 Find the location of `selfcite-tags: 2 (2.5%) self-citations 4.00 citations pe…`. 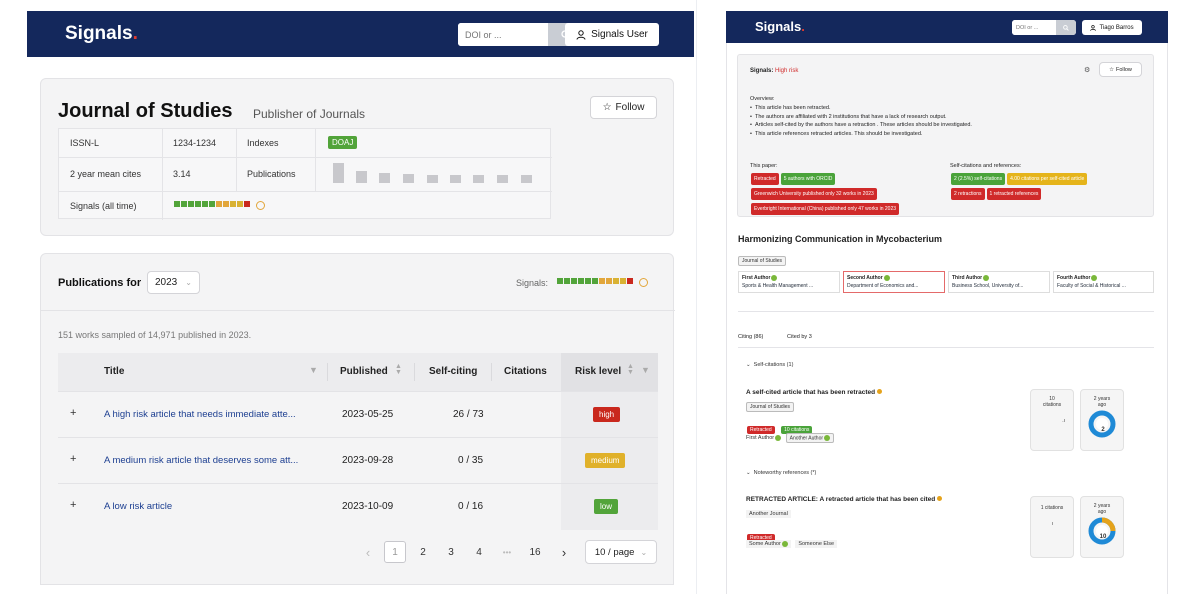

selfcite-tags: 2 (2.5%) self-citations 4.00 citations pe… is located at coordinates (1050, 186).